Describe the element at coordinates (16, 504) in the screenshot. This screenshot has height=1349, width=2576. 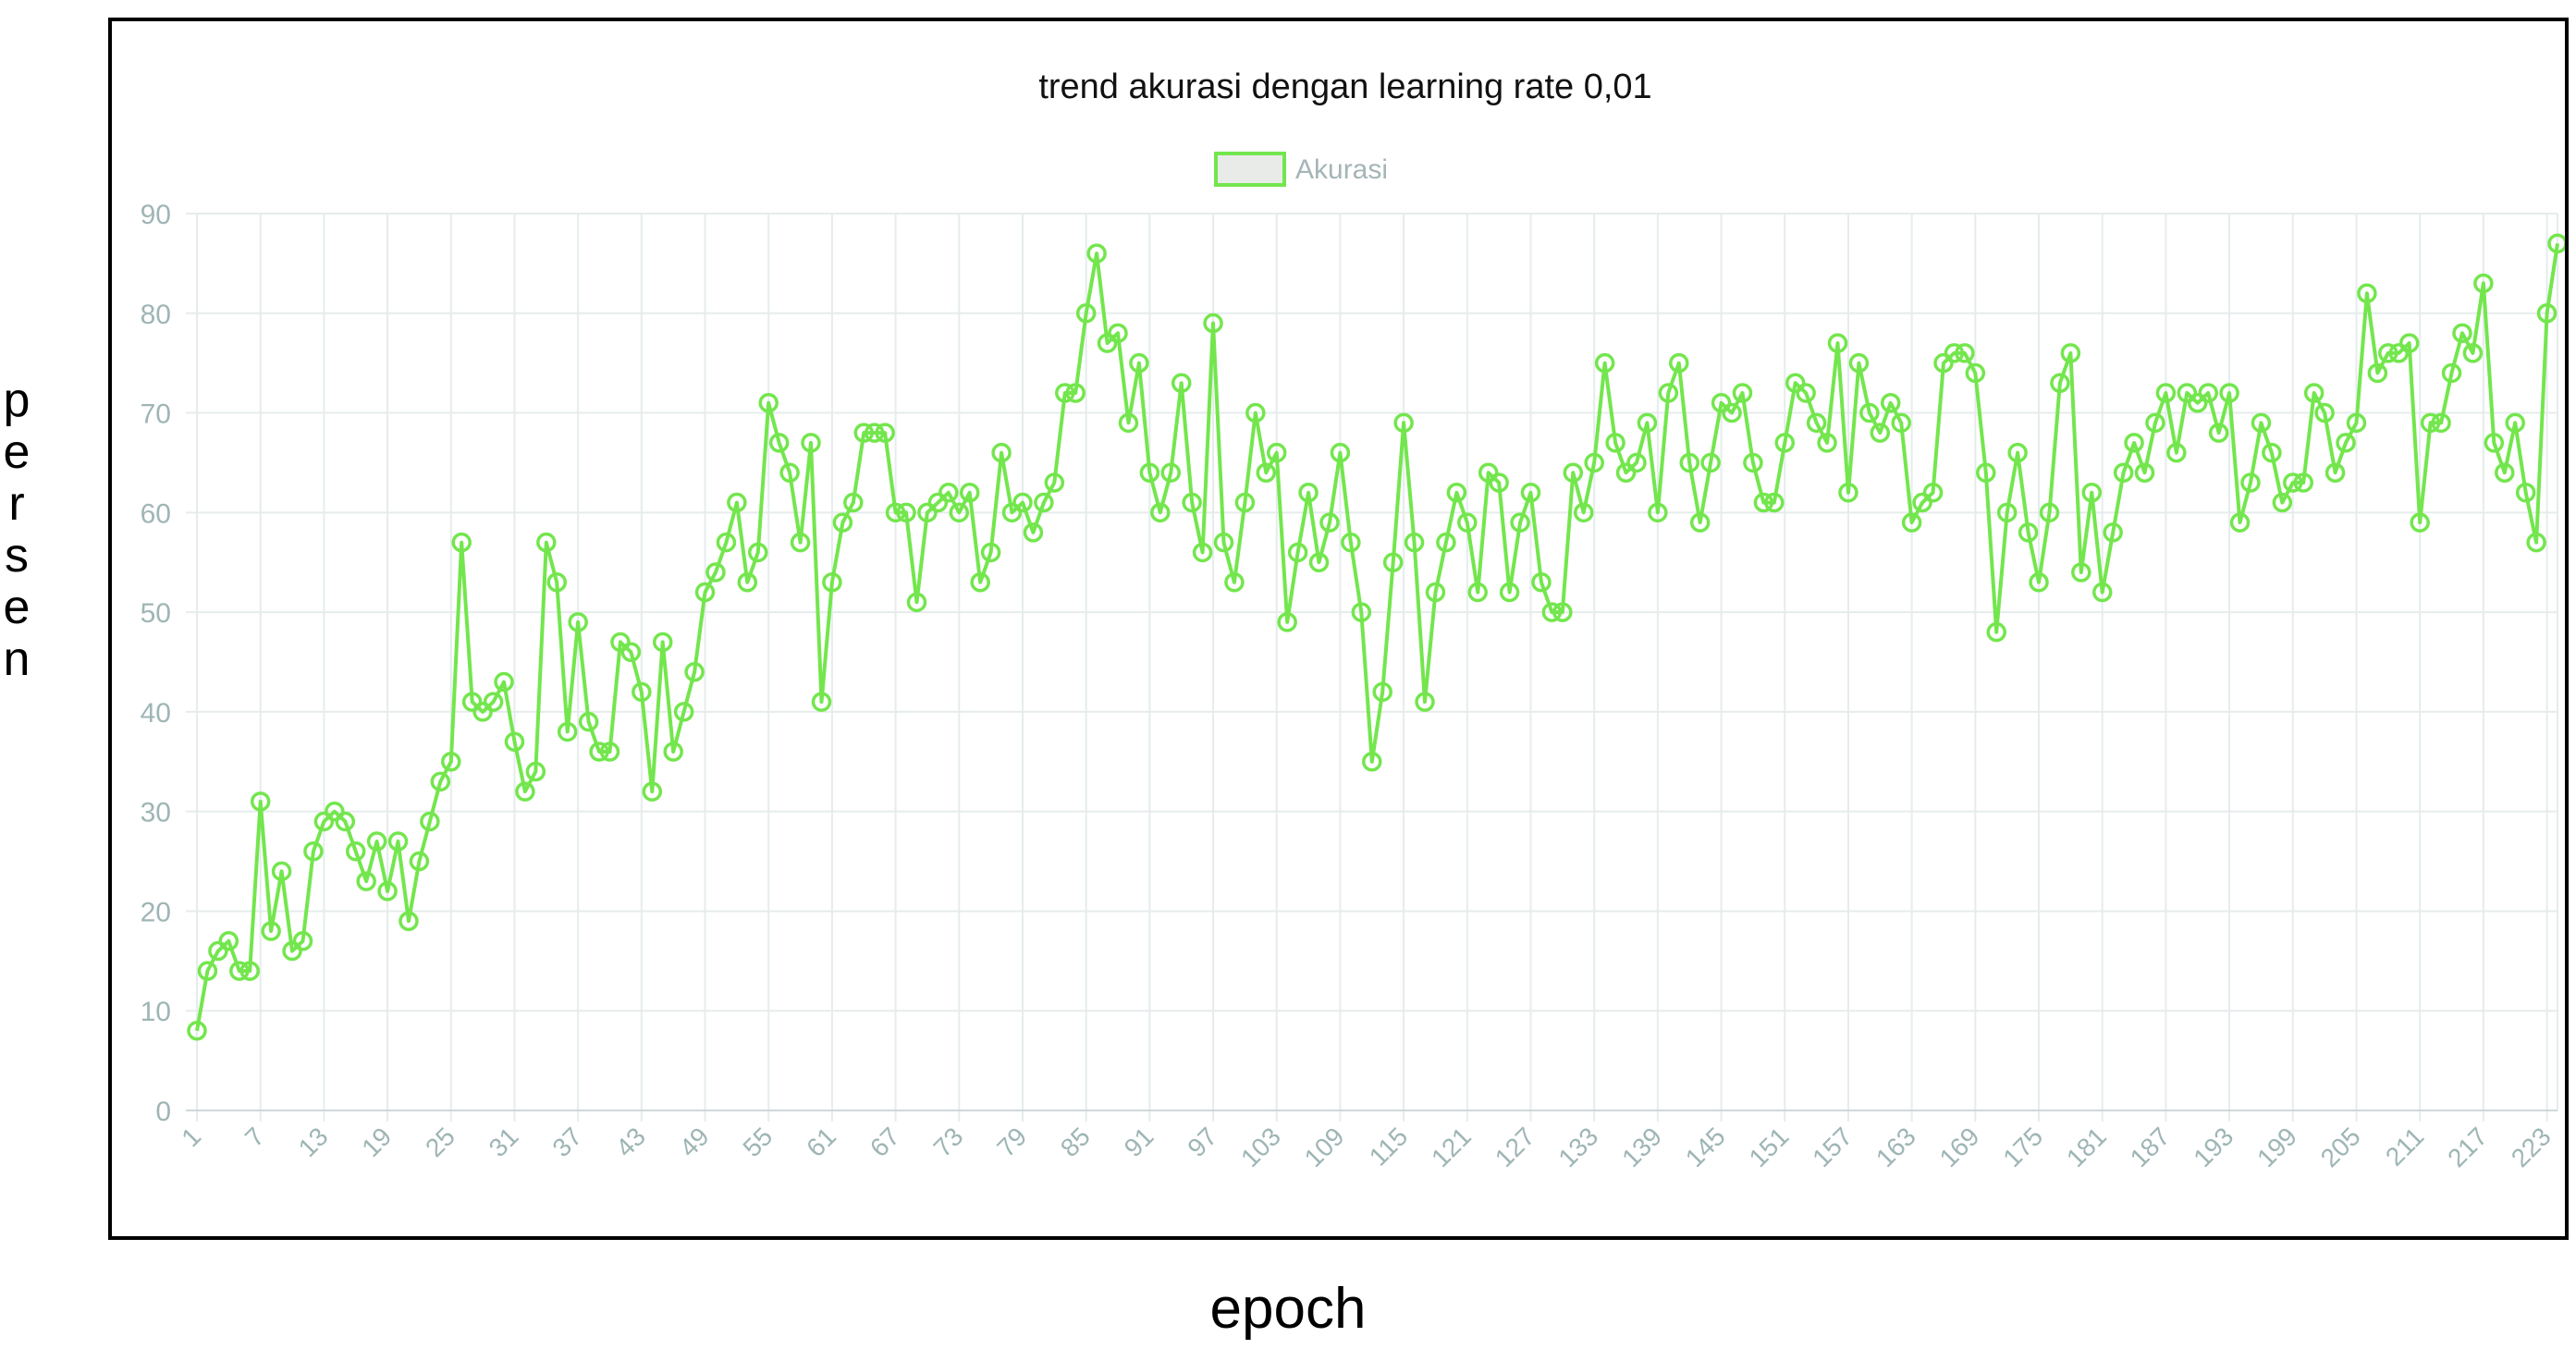
I see `y-axis-title-letter: r` at that location.